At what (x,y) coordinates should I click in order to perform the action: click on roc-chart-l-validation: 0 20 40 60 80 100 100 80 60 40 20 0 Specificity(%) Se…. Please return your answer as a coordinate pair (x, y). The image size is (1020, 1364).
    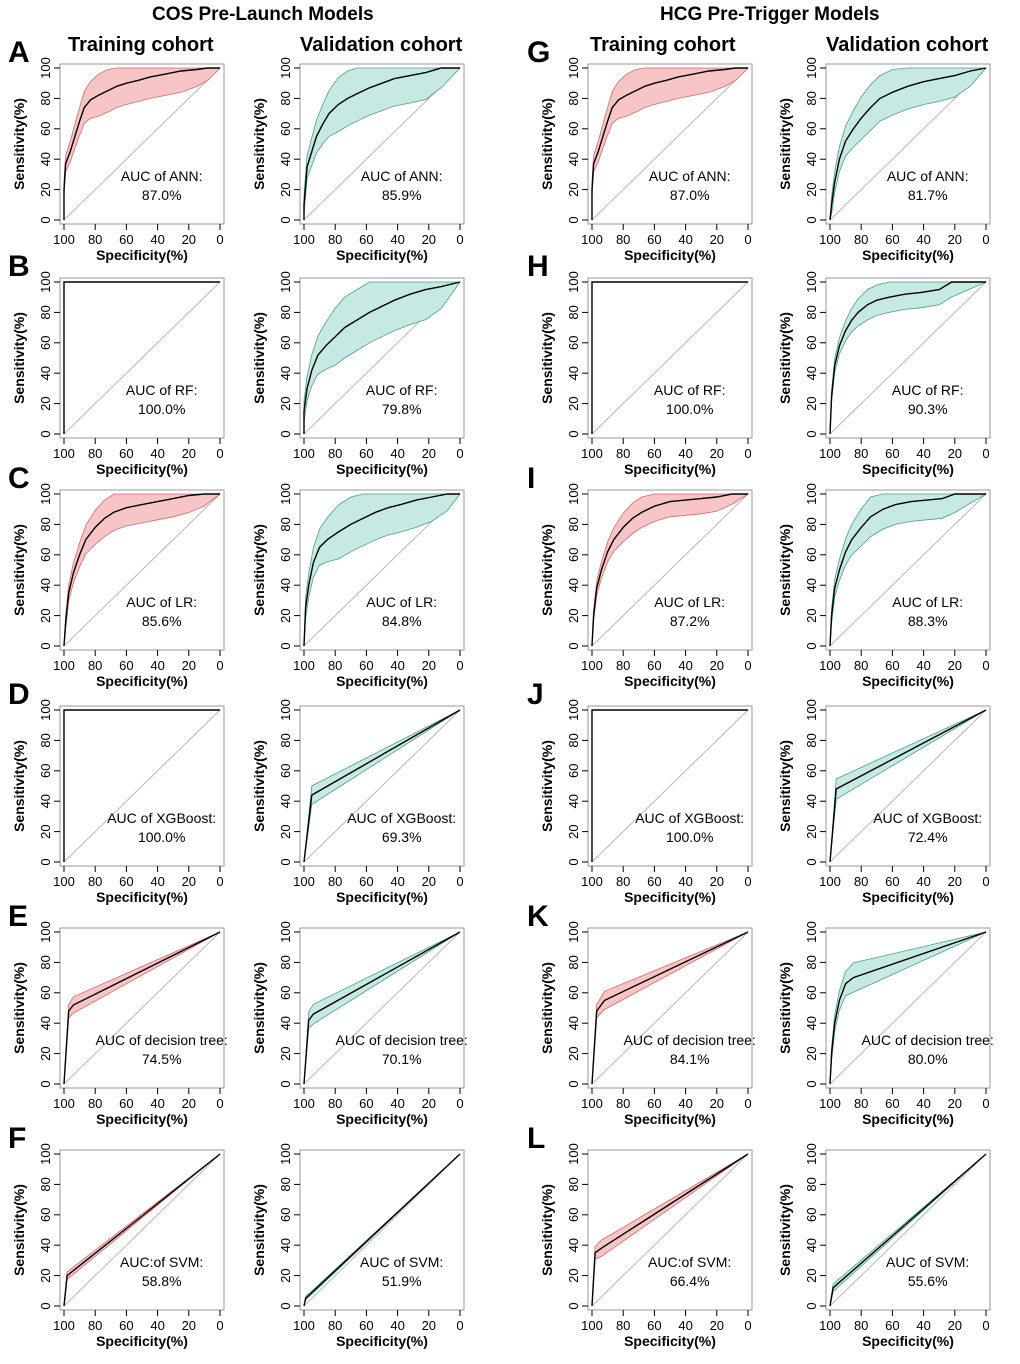
    Looking at the image, I should click on (884, 1246).